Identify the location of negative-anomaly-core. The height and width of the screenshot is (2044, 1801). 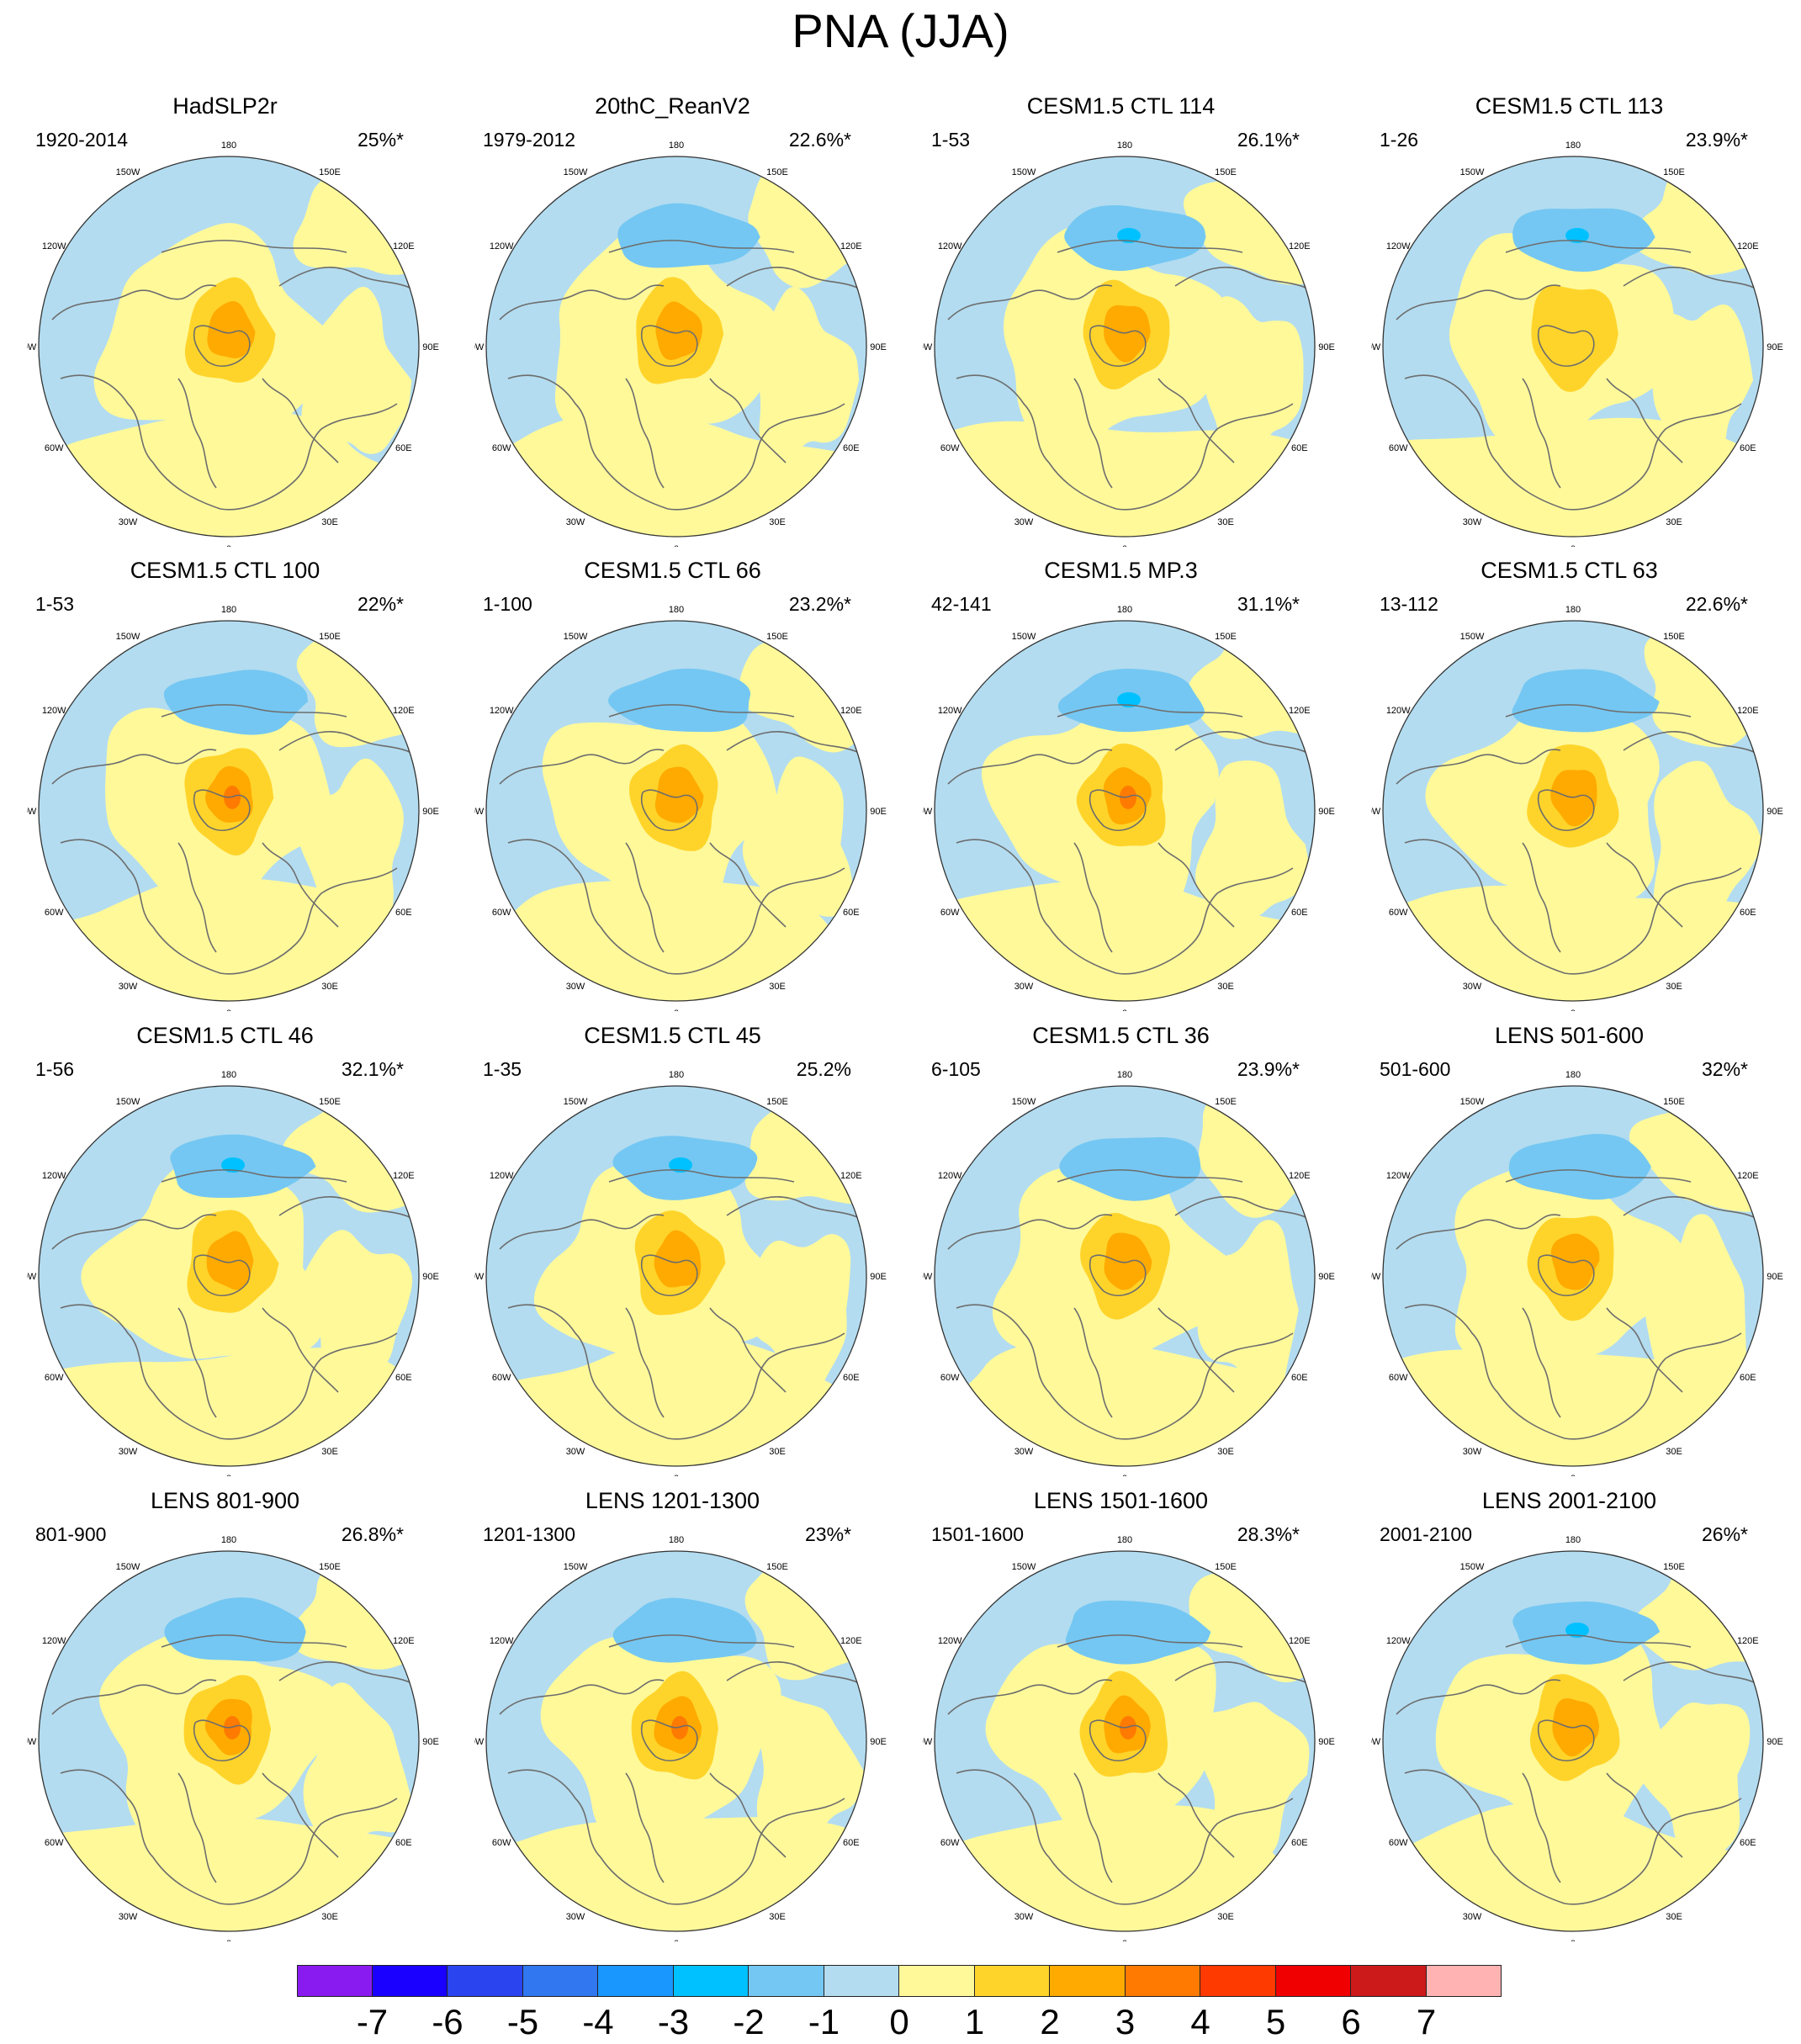
(680, 1165).